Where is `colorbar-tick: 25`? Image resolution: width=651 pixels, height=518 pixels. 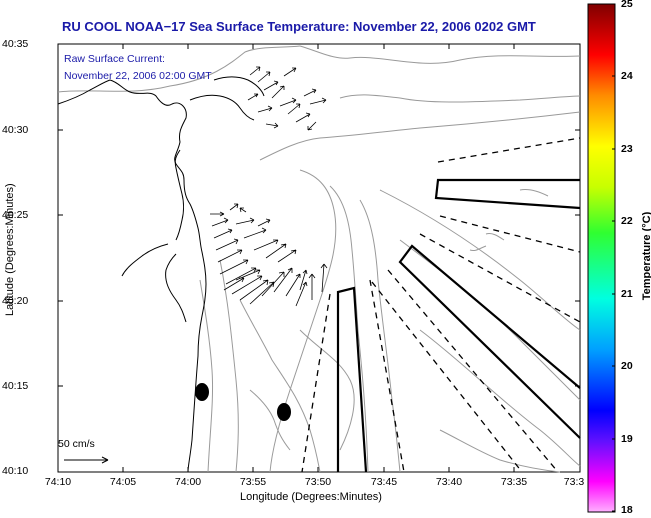 colorbar-tick: 25 is located at coordinates (627, 5).